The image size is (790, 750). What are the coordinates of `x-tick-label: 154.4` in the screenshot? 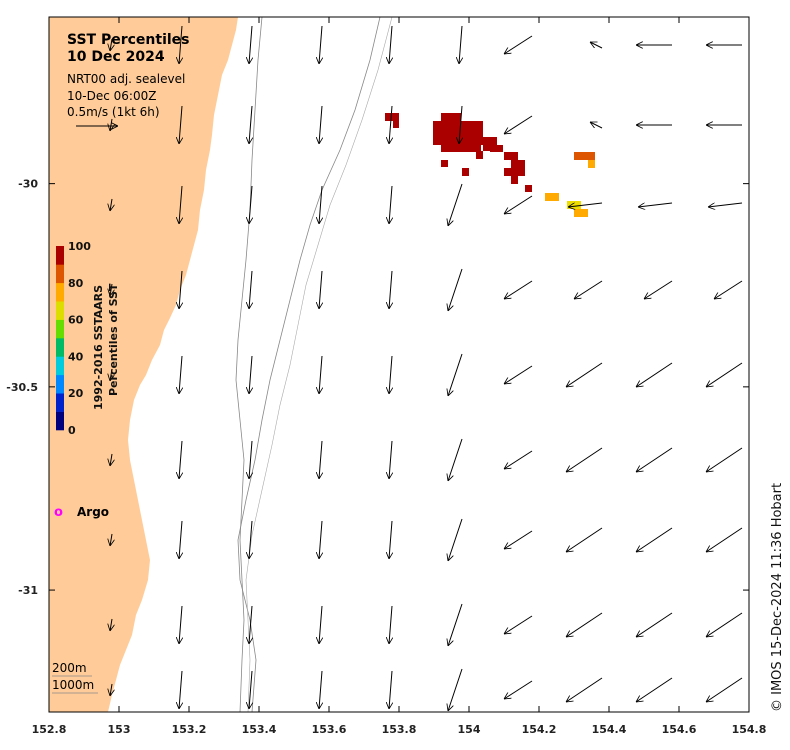 It's located at (609, 729).